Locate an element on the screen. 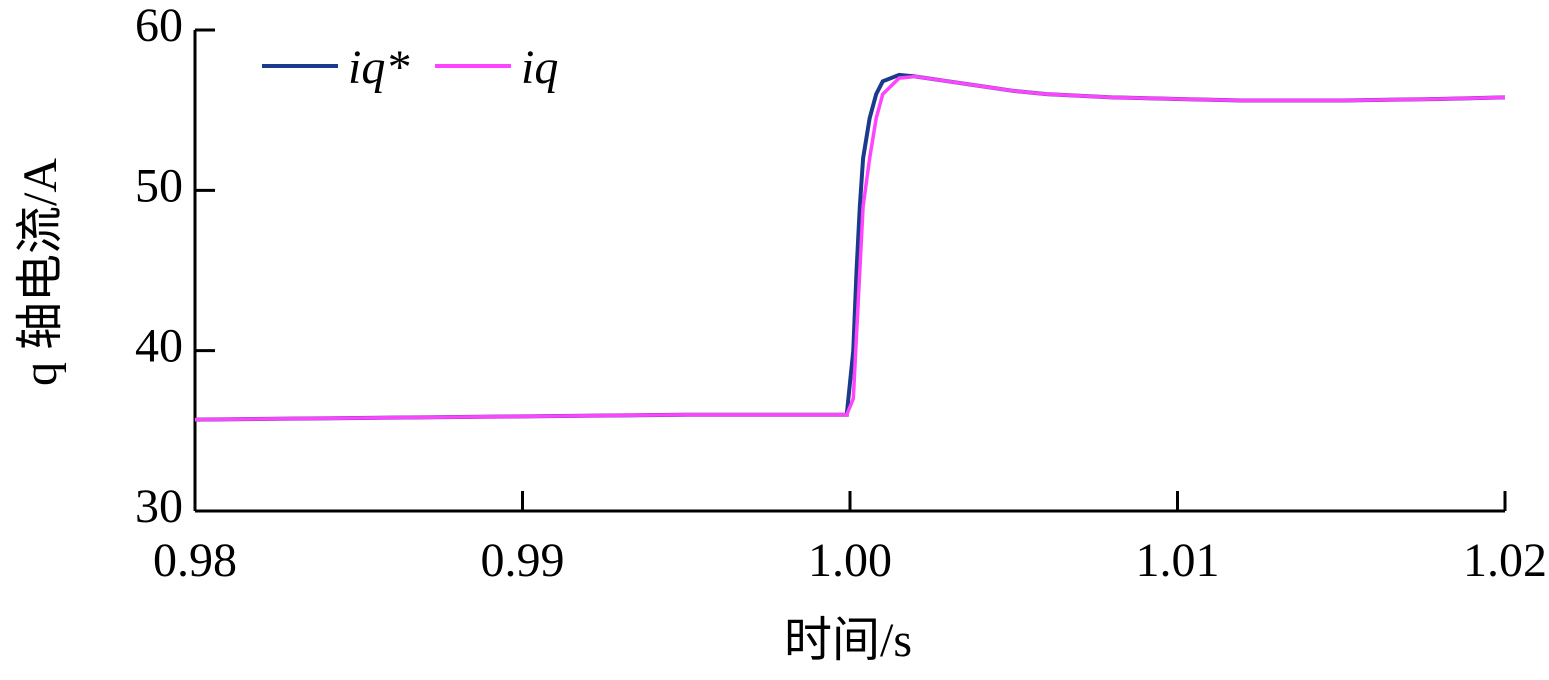 Image resolution: width=1549 pixels, height=680 pixels. x-tick-label: 1.00 is located at coordinates (850, 560).